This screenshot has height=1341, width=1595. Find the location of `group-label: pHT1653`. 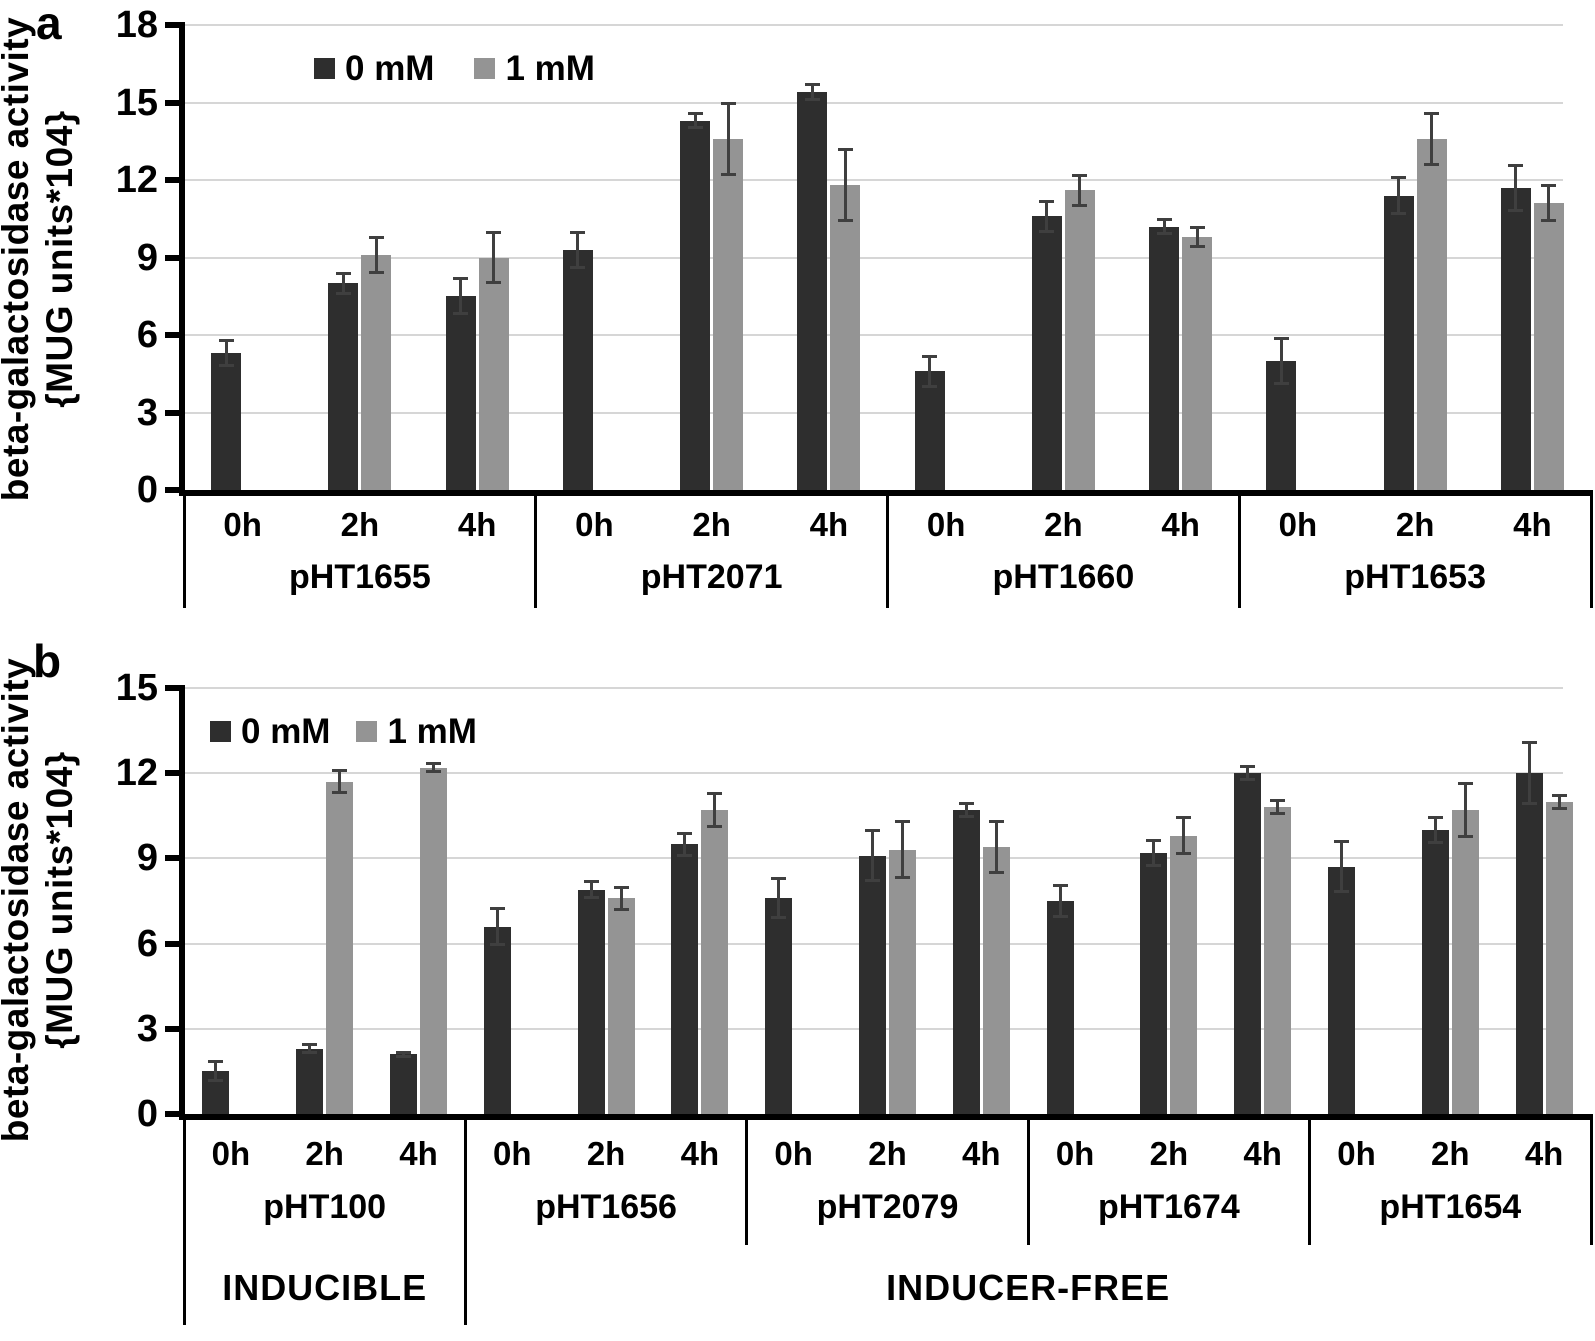

group-label: pHT1653 is located at coordinates (1415, 577).